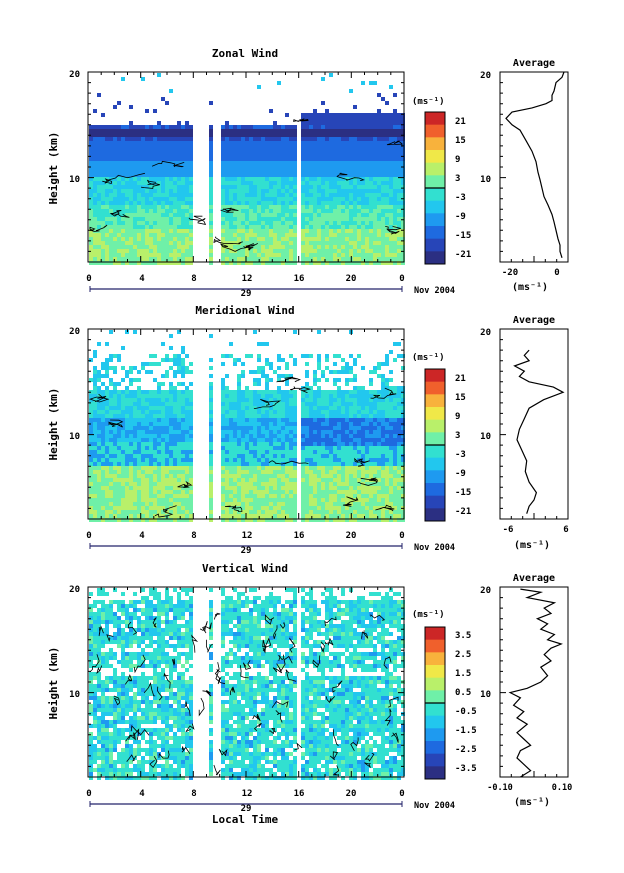 The image size is (624, 873). Describe the element at coordinates (534, 259) in the screenshot. I see `profile-ticks` at that location.